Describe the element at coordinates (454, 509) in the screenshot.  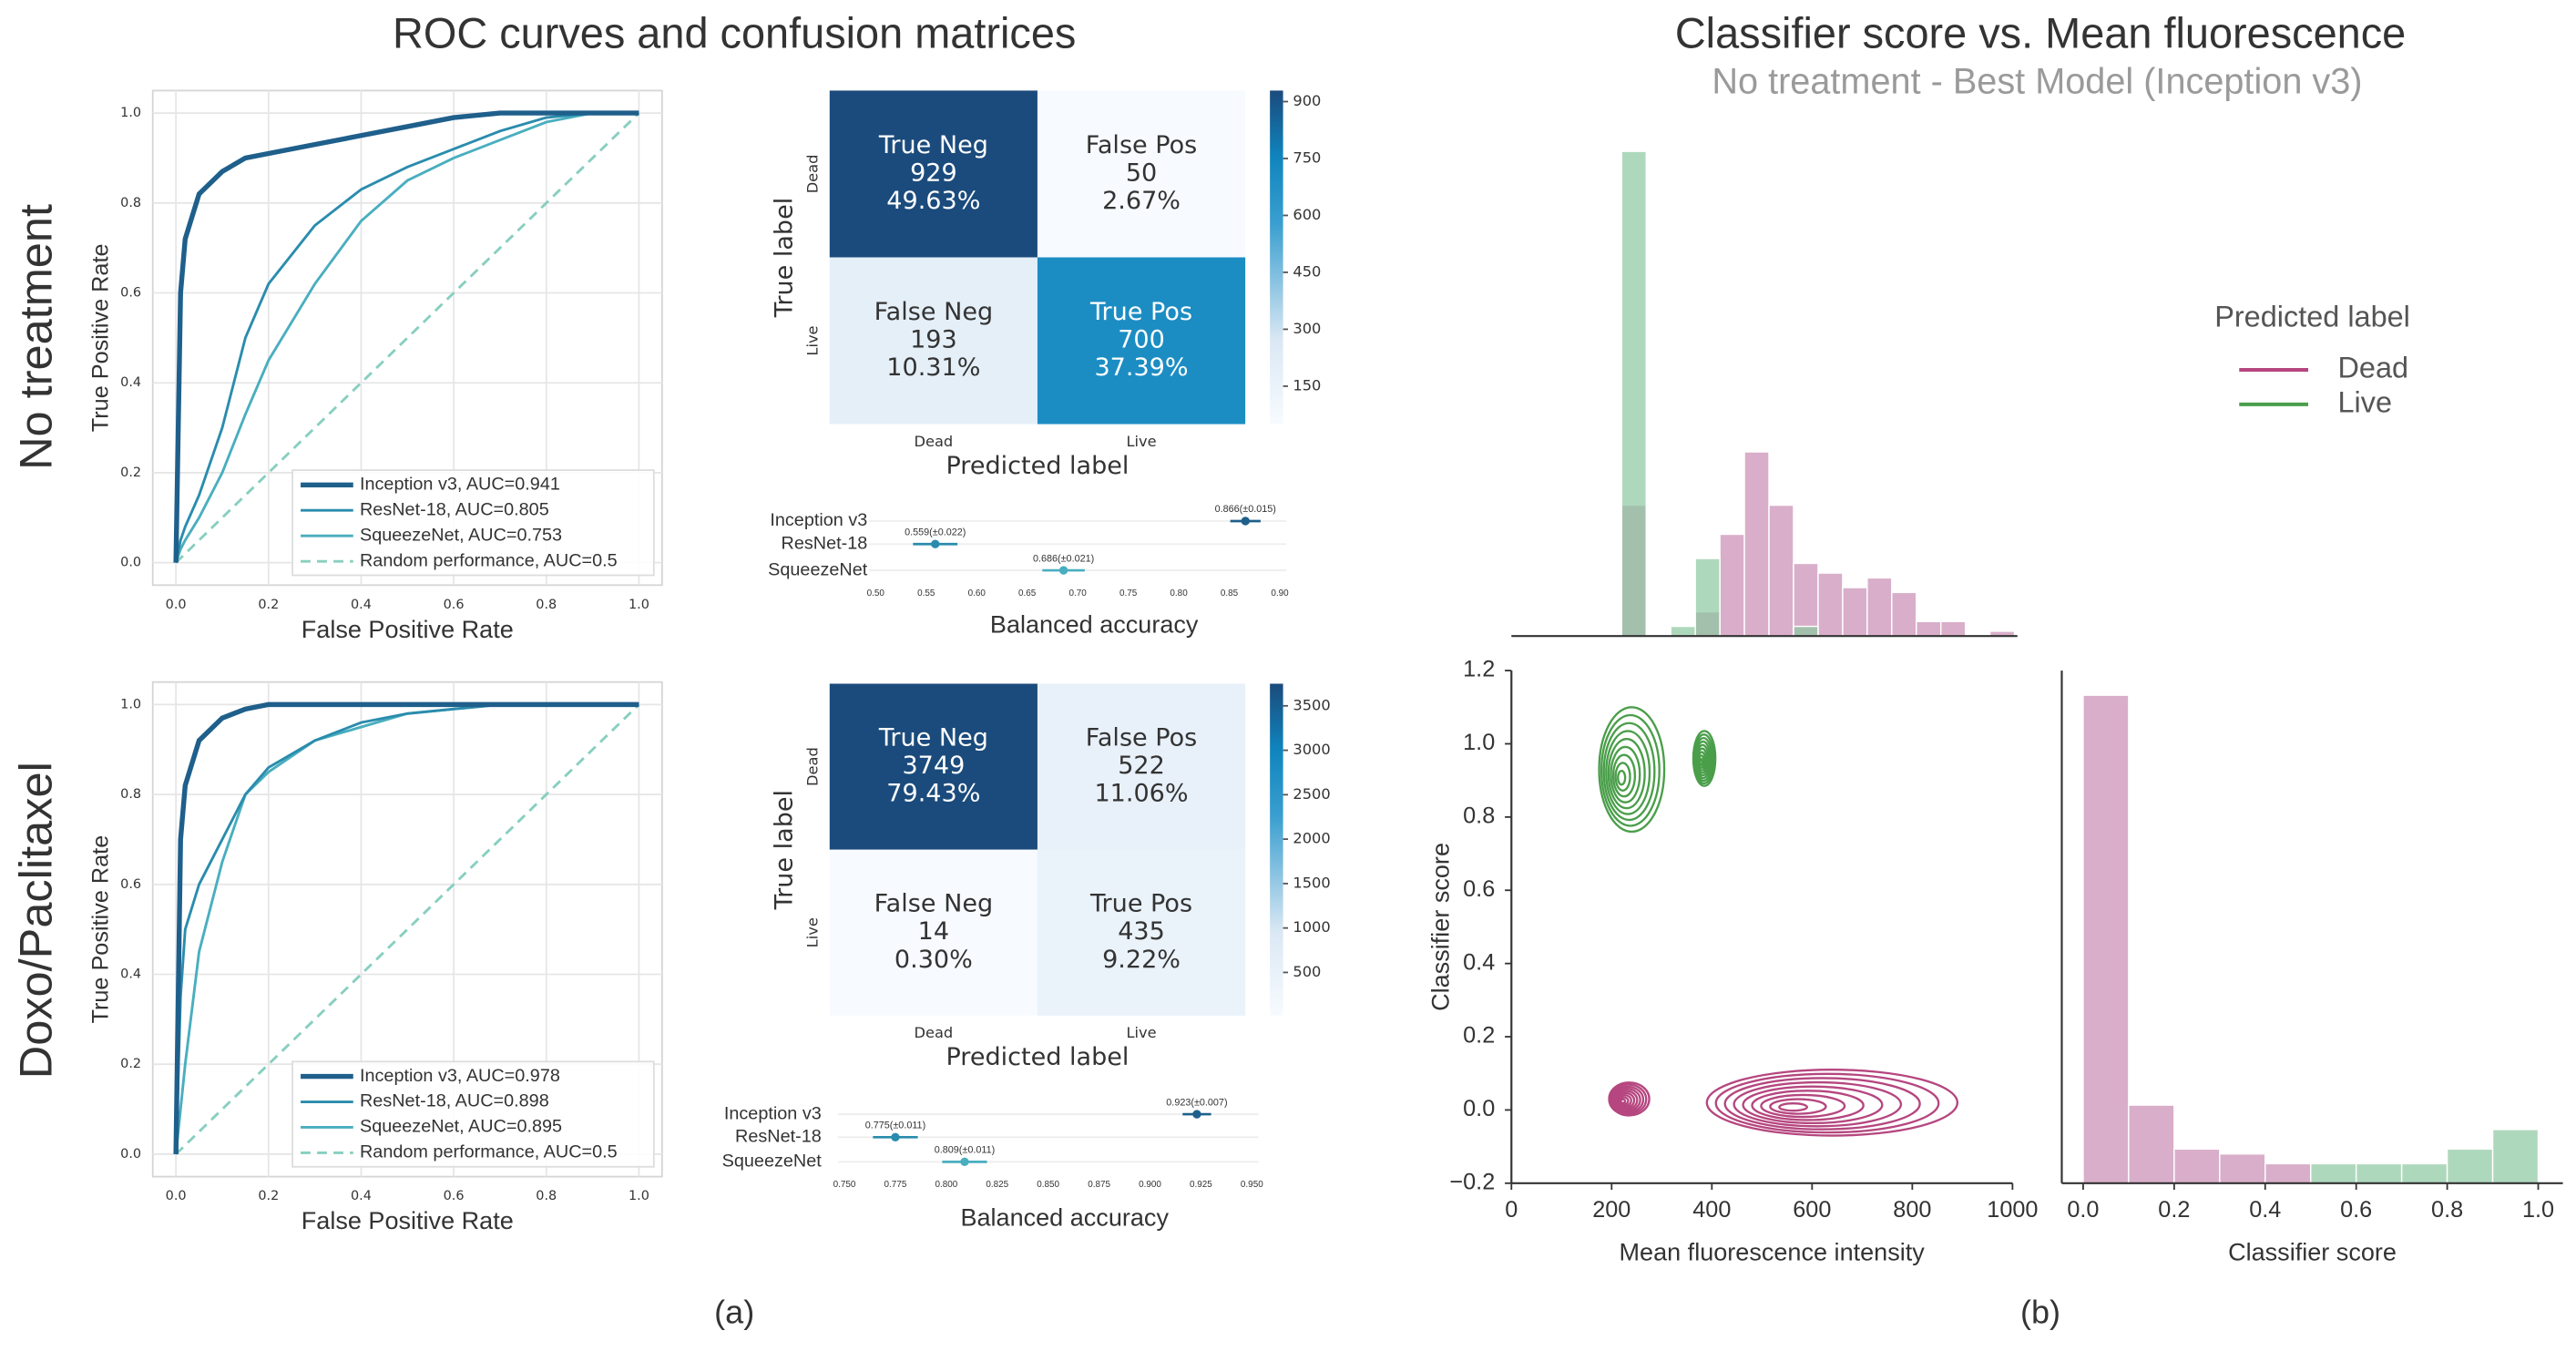
I see `legend-label: ResNet-18, AUC=0.805` at that location.